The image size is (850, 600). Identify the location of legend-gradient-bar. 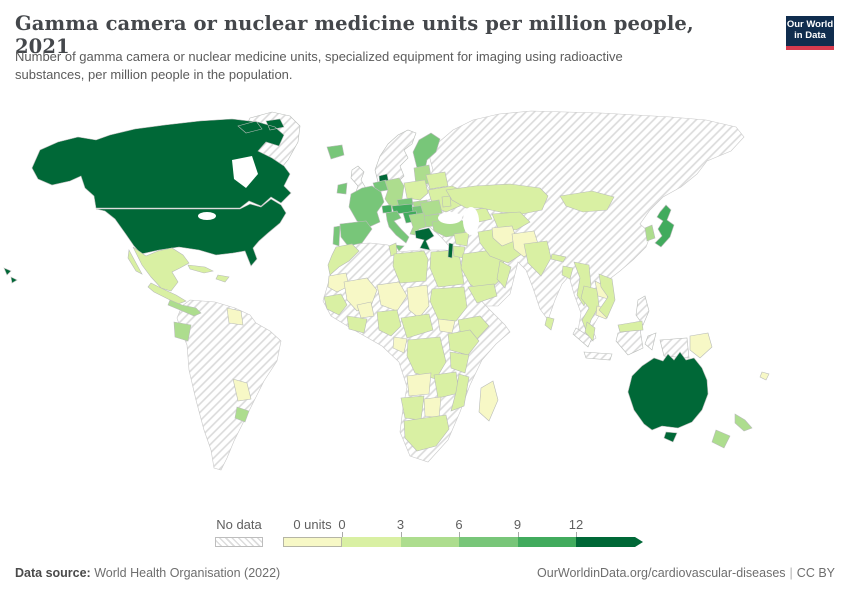
(492, 542).